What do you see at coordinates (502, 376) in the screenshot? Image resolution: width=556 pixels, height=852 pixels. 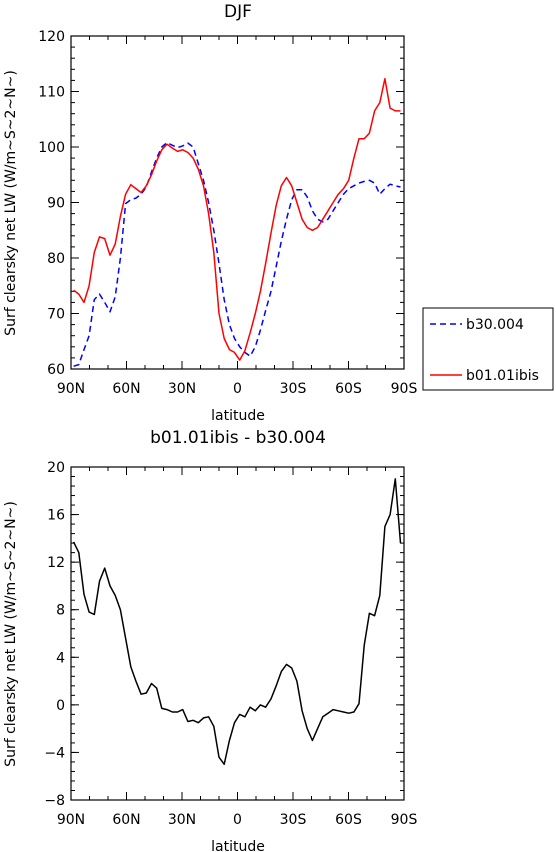 I see `legend-label-b01-01ibis: b01.01ibis` at bounding box center [502, 376].